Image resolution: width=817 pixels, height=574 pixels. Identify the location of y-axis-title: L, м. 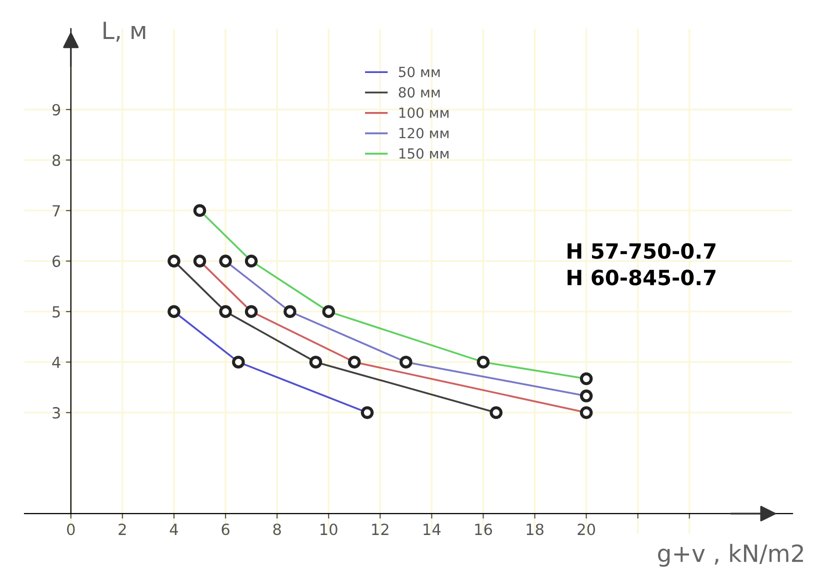
(125, 32).